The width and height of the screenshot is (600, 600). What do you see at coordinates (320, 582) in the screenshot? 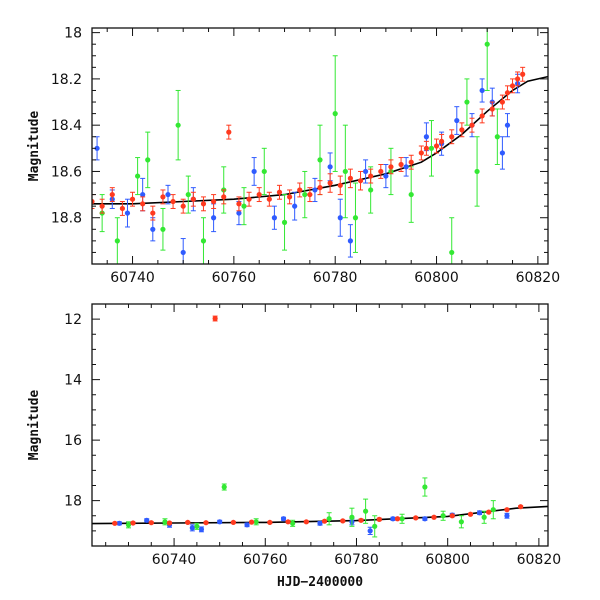
I see `x-axis-label: HJD−2400000` at bounding box center [320, 582].